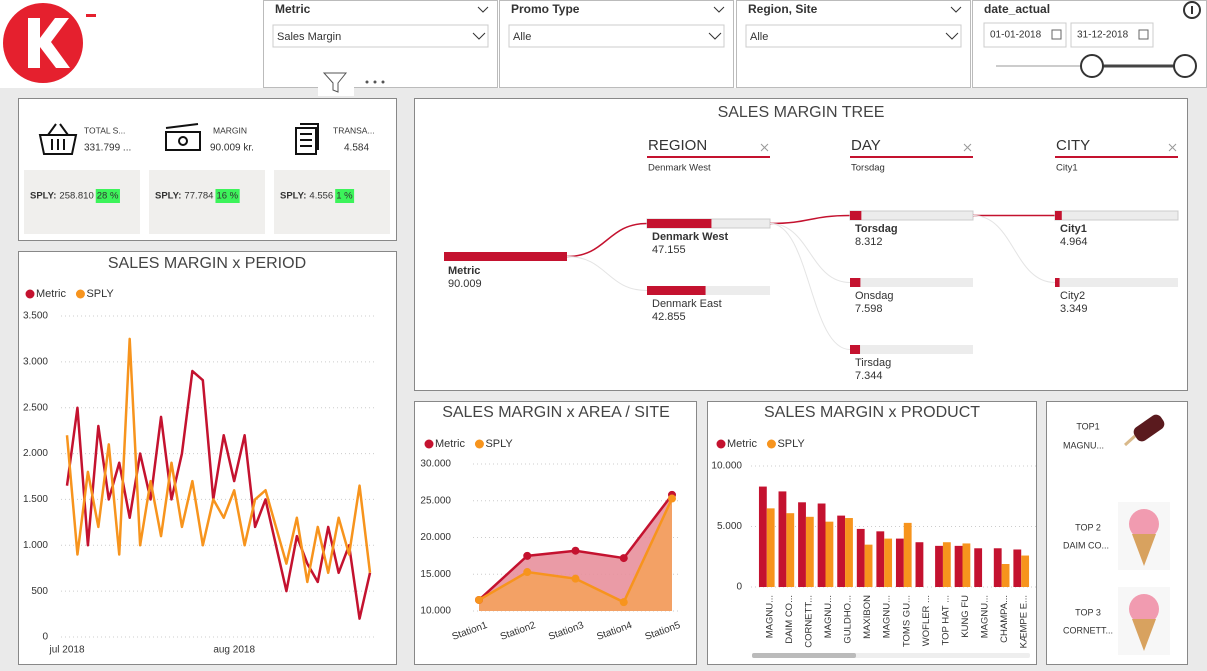 The width and height of the screenshot is (1207, 671). Describe the element at coordinates (351, 83) in the screenshot. I see `filter-visual-icon` at that location.